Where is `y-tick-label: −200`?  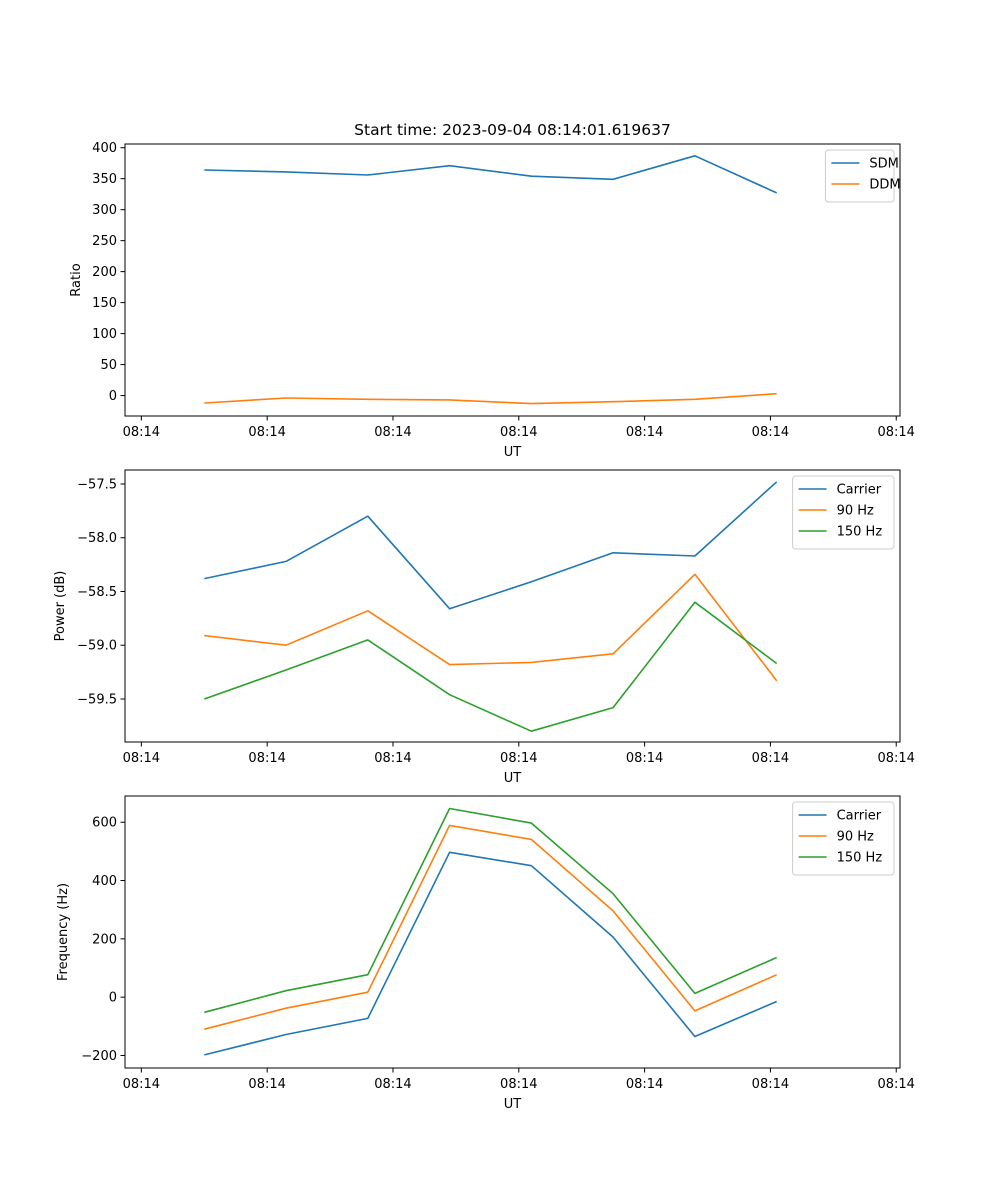 y-tick-label: −200 is located at coordinates (99, 1056).